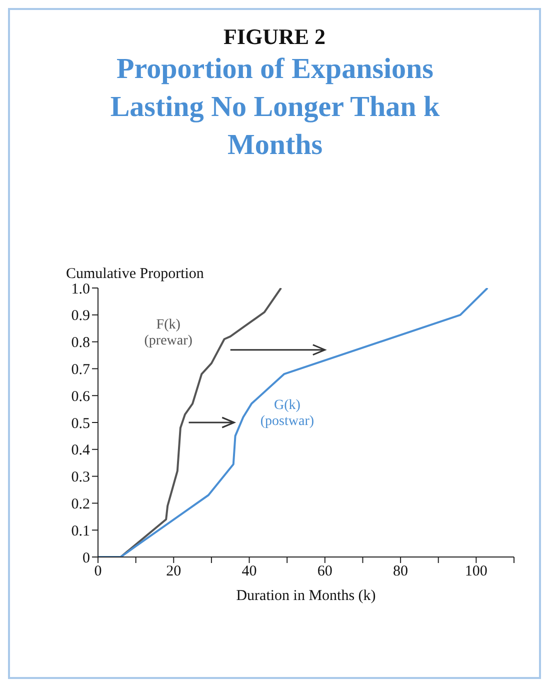 This screenshot has width=549, height=687. What do you see at coordinates (80, 450) in the screenshot?
I see `y-tick-label: 0.4` at bounding box center [80, 450].